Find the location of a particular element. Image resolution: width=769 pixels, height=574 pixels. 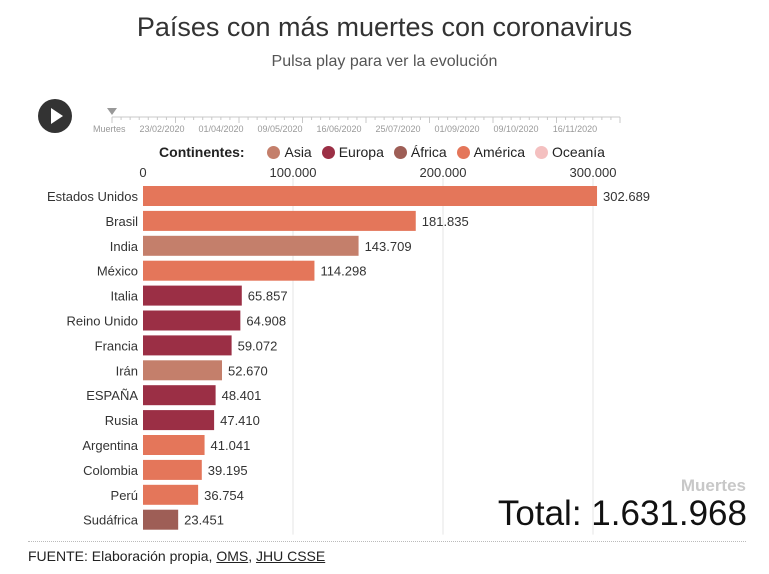

category-label: Brasil is located at coordinates (121, 221).